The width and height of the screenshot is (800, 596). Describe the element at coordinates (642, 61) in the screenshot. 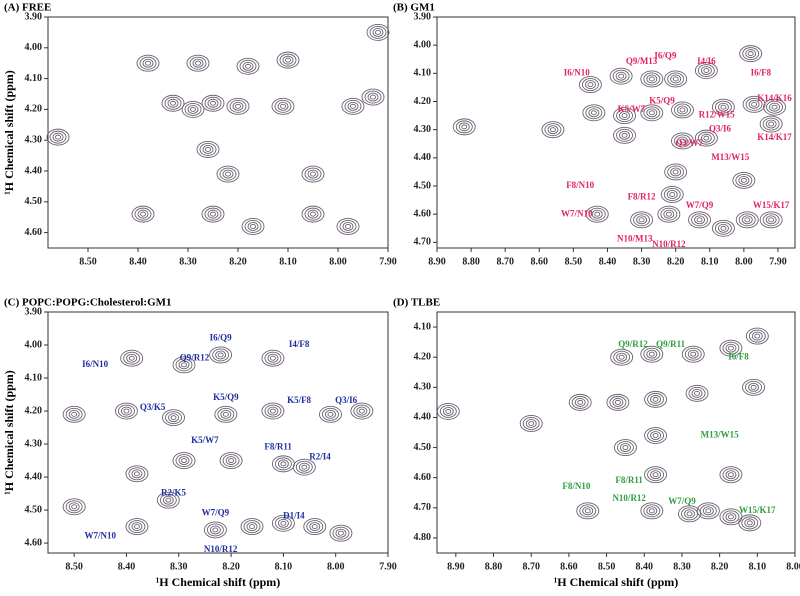

I see `peak-annotation: Q9/M13` at that location.